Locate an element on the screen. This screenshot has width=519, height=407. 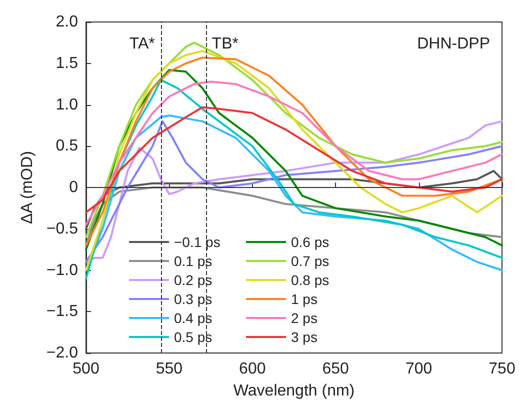
ref-line-label: TA* is located at coordinates (142, 44).